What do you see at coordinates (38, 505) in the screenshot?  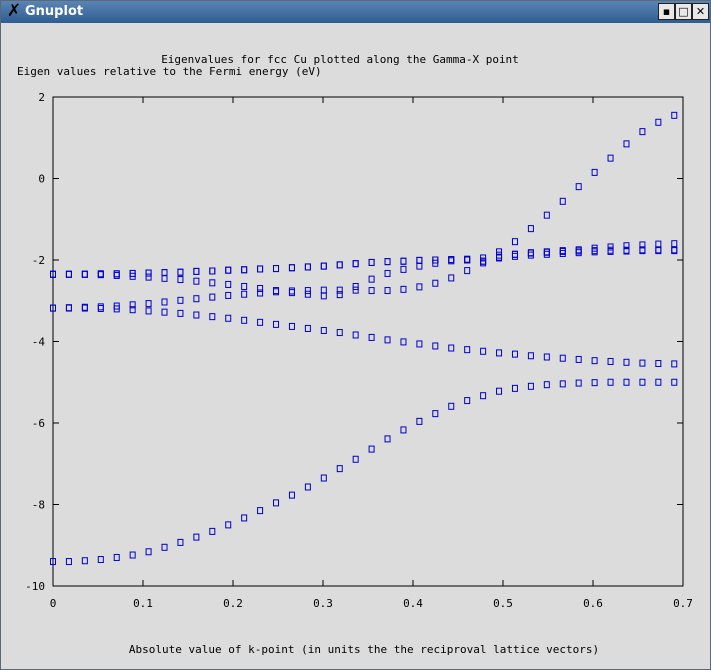 I see `y-tick-label: -8` at bounding box center [38, 505].